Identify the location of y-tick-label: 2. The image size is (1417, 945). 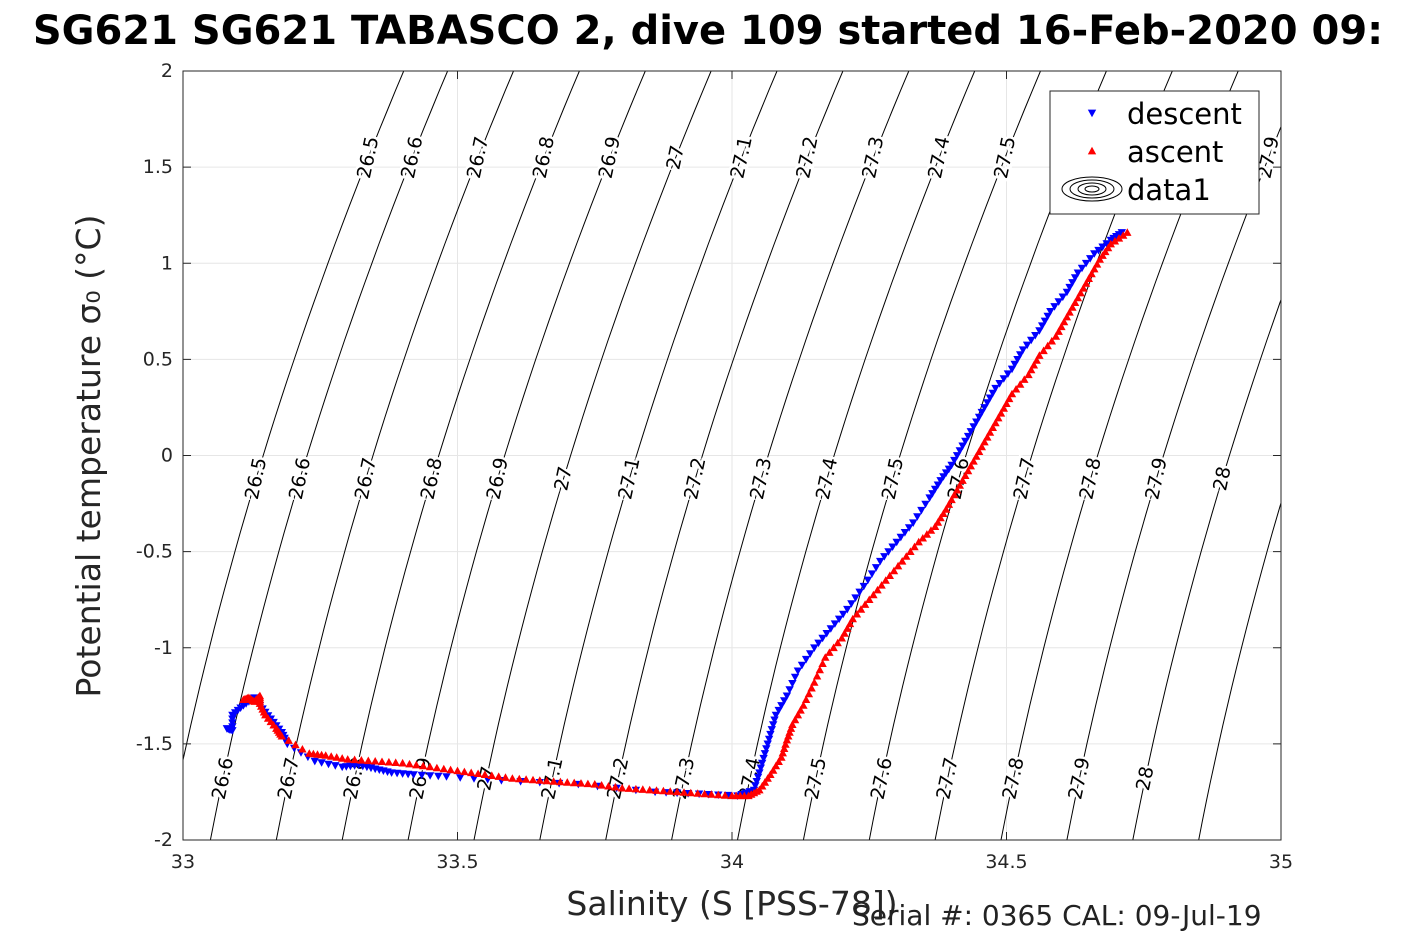
(167, 71).